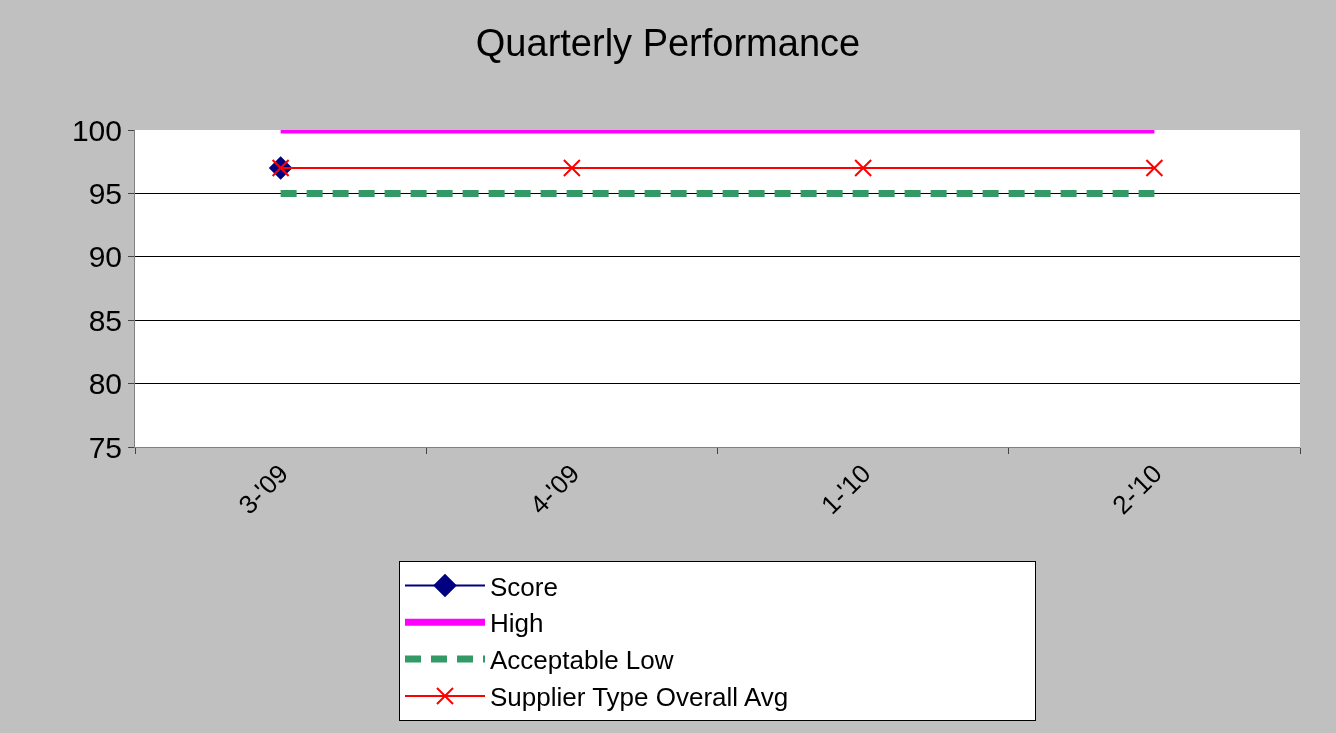 This screenshot has width=1336, height=733. I want to click on chart-title: Quarterly Performance, so click(668, 42).